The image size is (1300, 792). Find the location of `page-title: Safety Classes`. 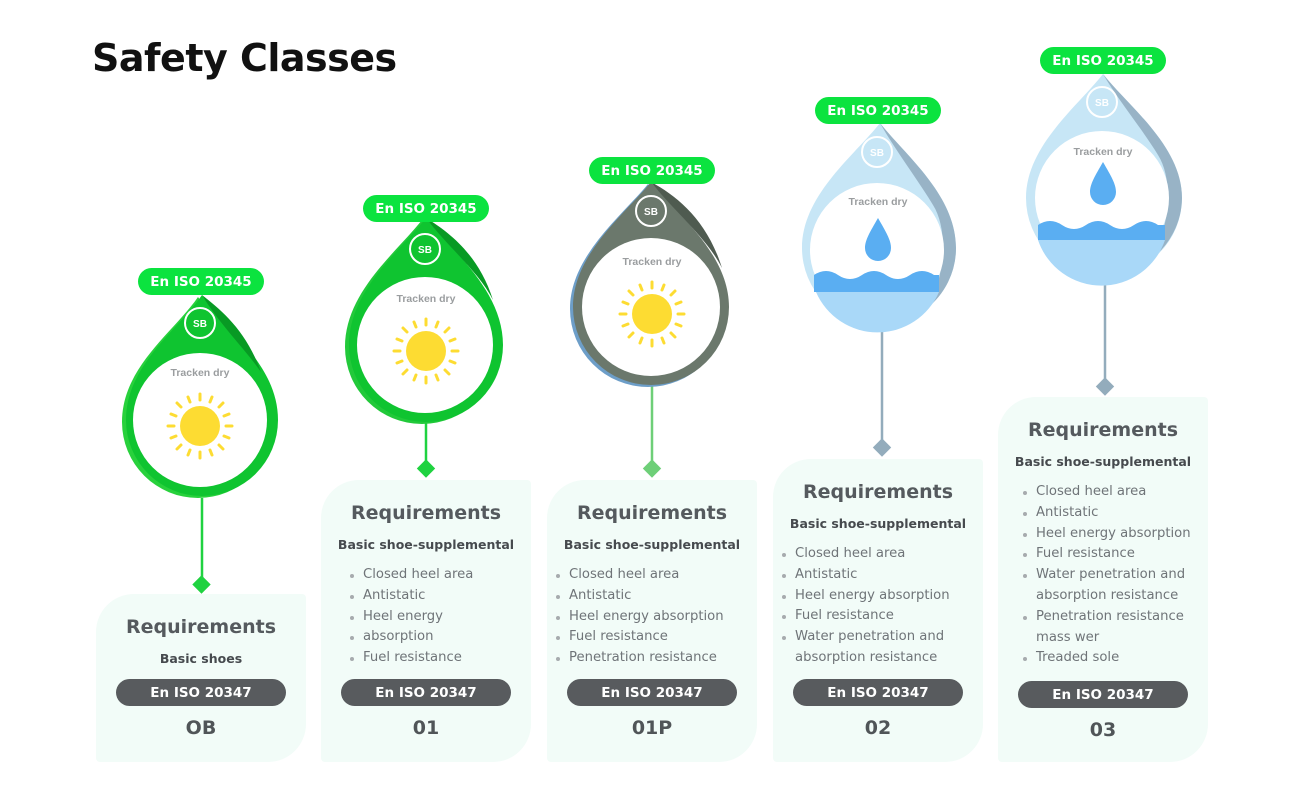

page-title: Safety Classes is located at coordinates (244, 58).